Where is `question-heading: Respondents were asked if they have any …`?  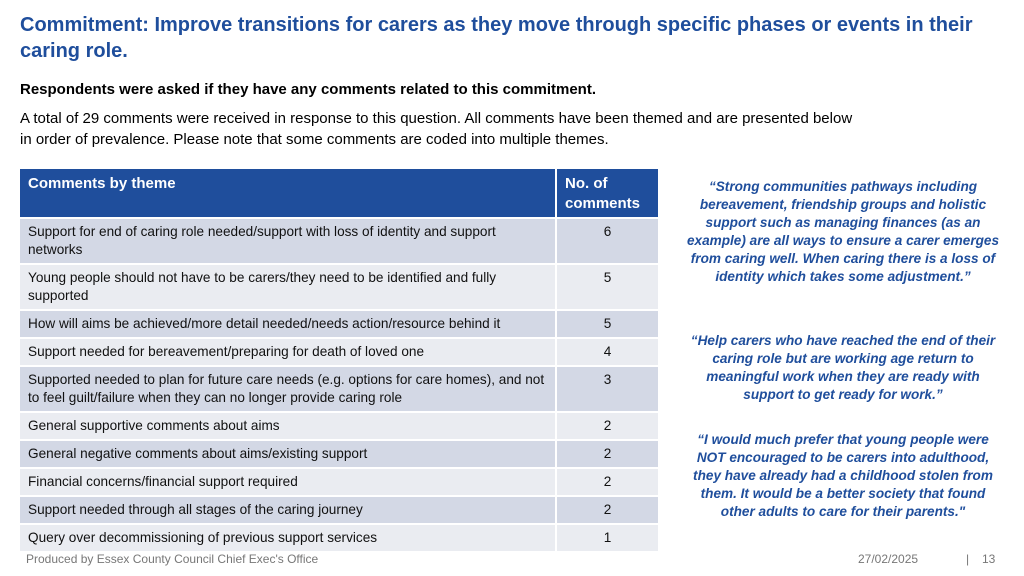 question-heading: Respondents were asked if they have any … is located at coordinates (308, 89).